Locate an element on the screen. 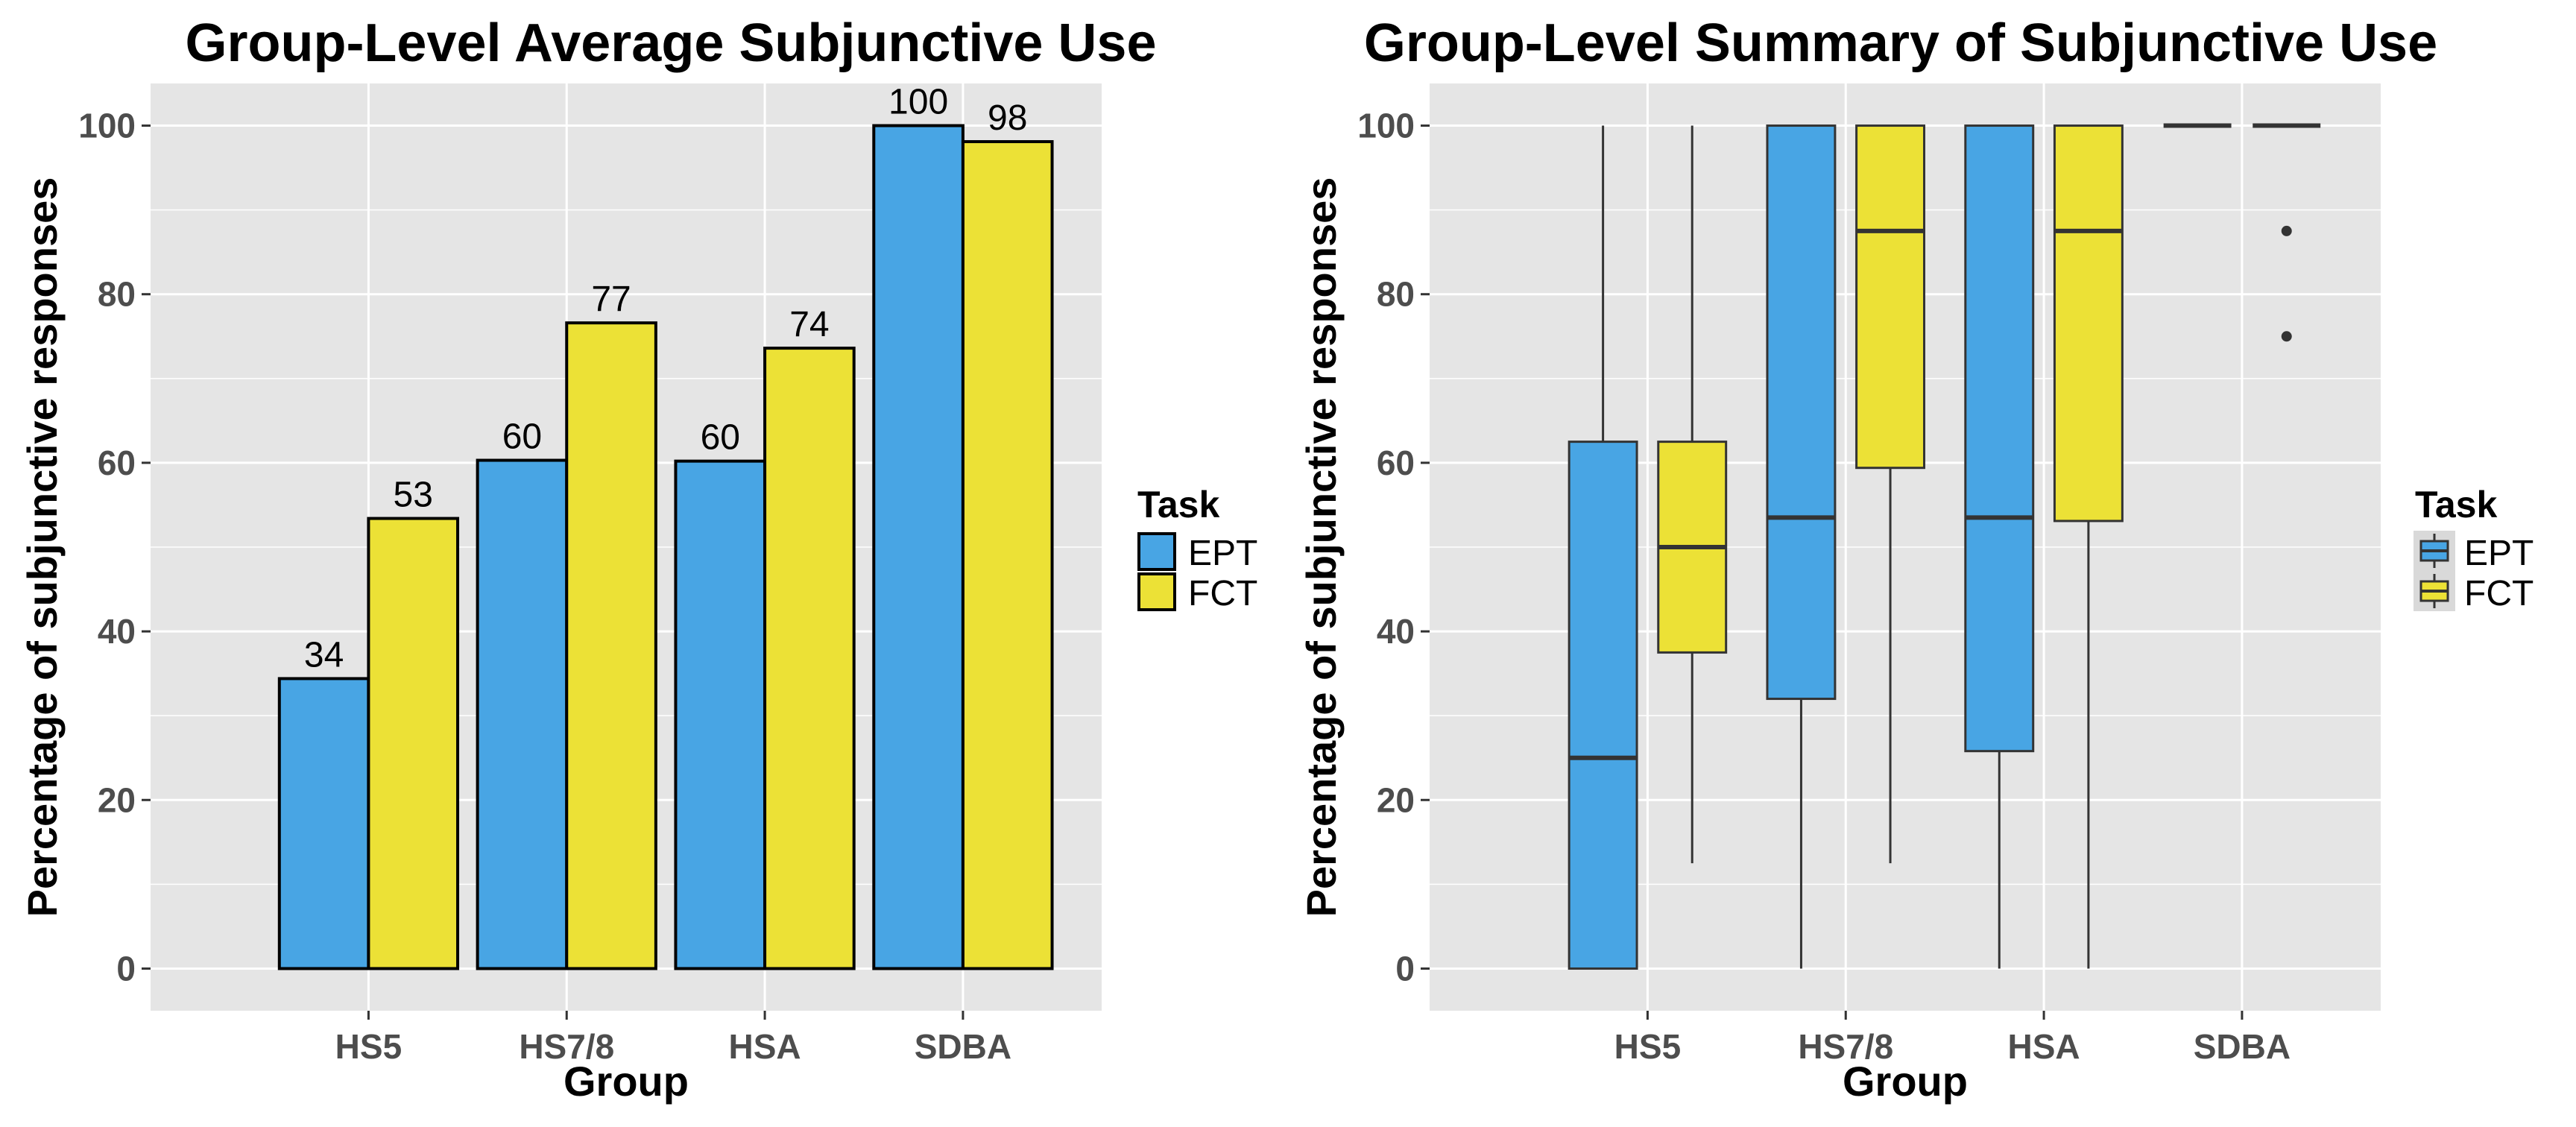 Image resolution: width=2576 pixels, height=1127 pixels. bar-fct-hs5 is located at coordinates (413, 743).